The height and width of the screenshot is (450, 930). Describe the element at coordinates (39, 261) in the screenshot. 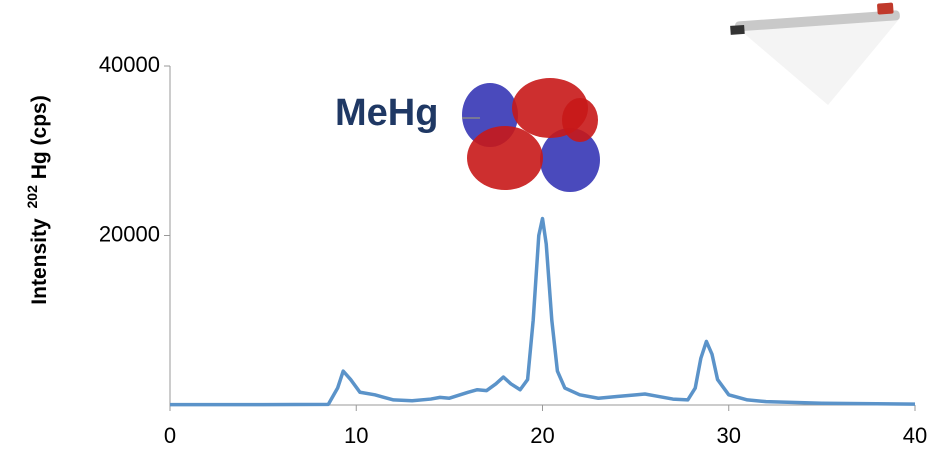

I see `y-label-part: Intensity` at that location.